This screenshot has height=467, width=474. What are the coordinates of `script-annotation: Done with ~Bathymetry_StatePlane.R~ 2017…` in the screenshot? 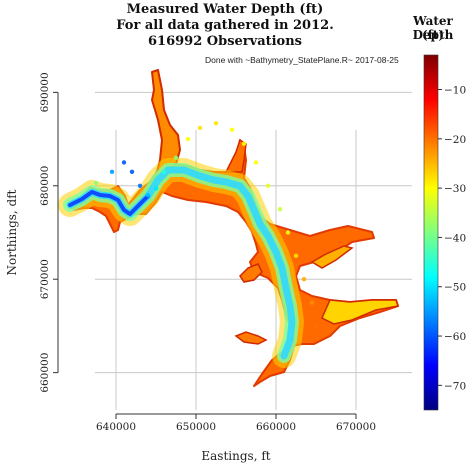 It's located at (302, 60).